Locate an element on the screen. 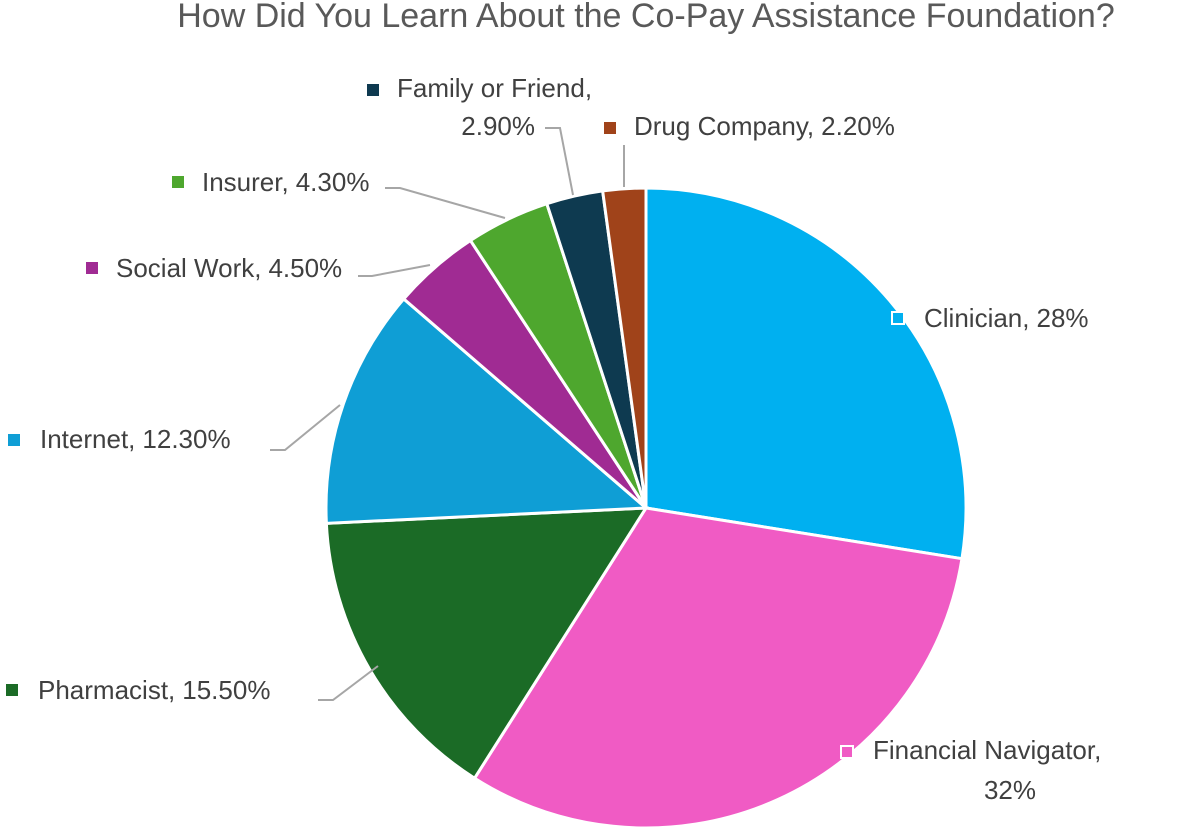 This screenshot has width=1200, height=832. data-label: Family or Friend, is located at coordinates (494, 88).